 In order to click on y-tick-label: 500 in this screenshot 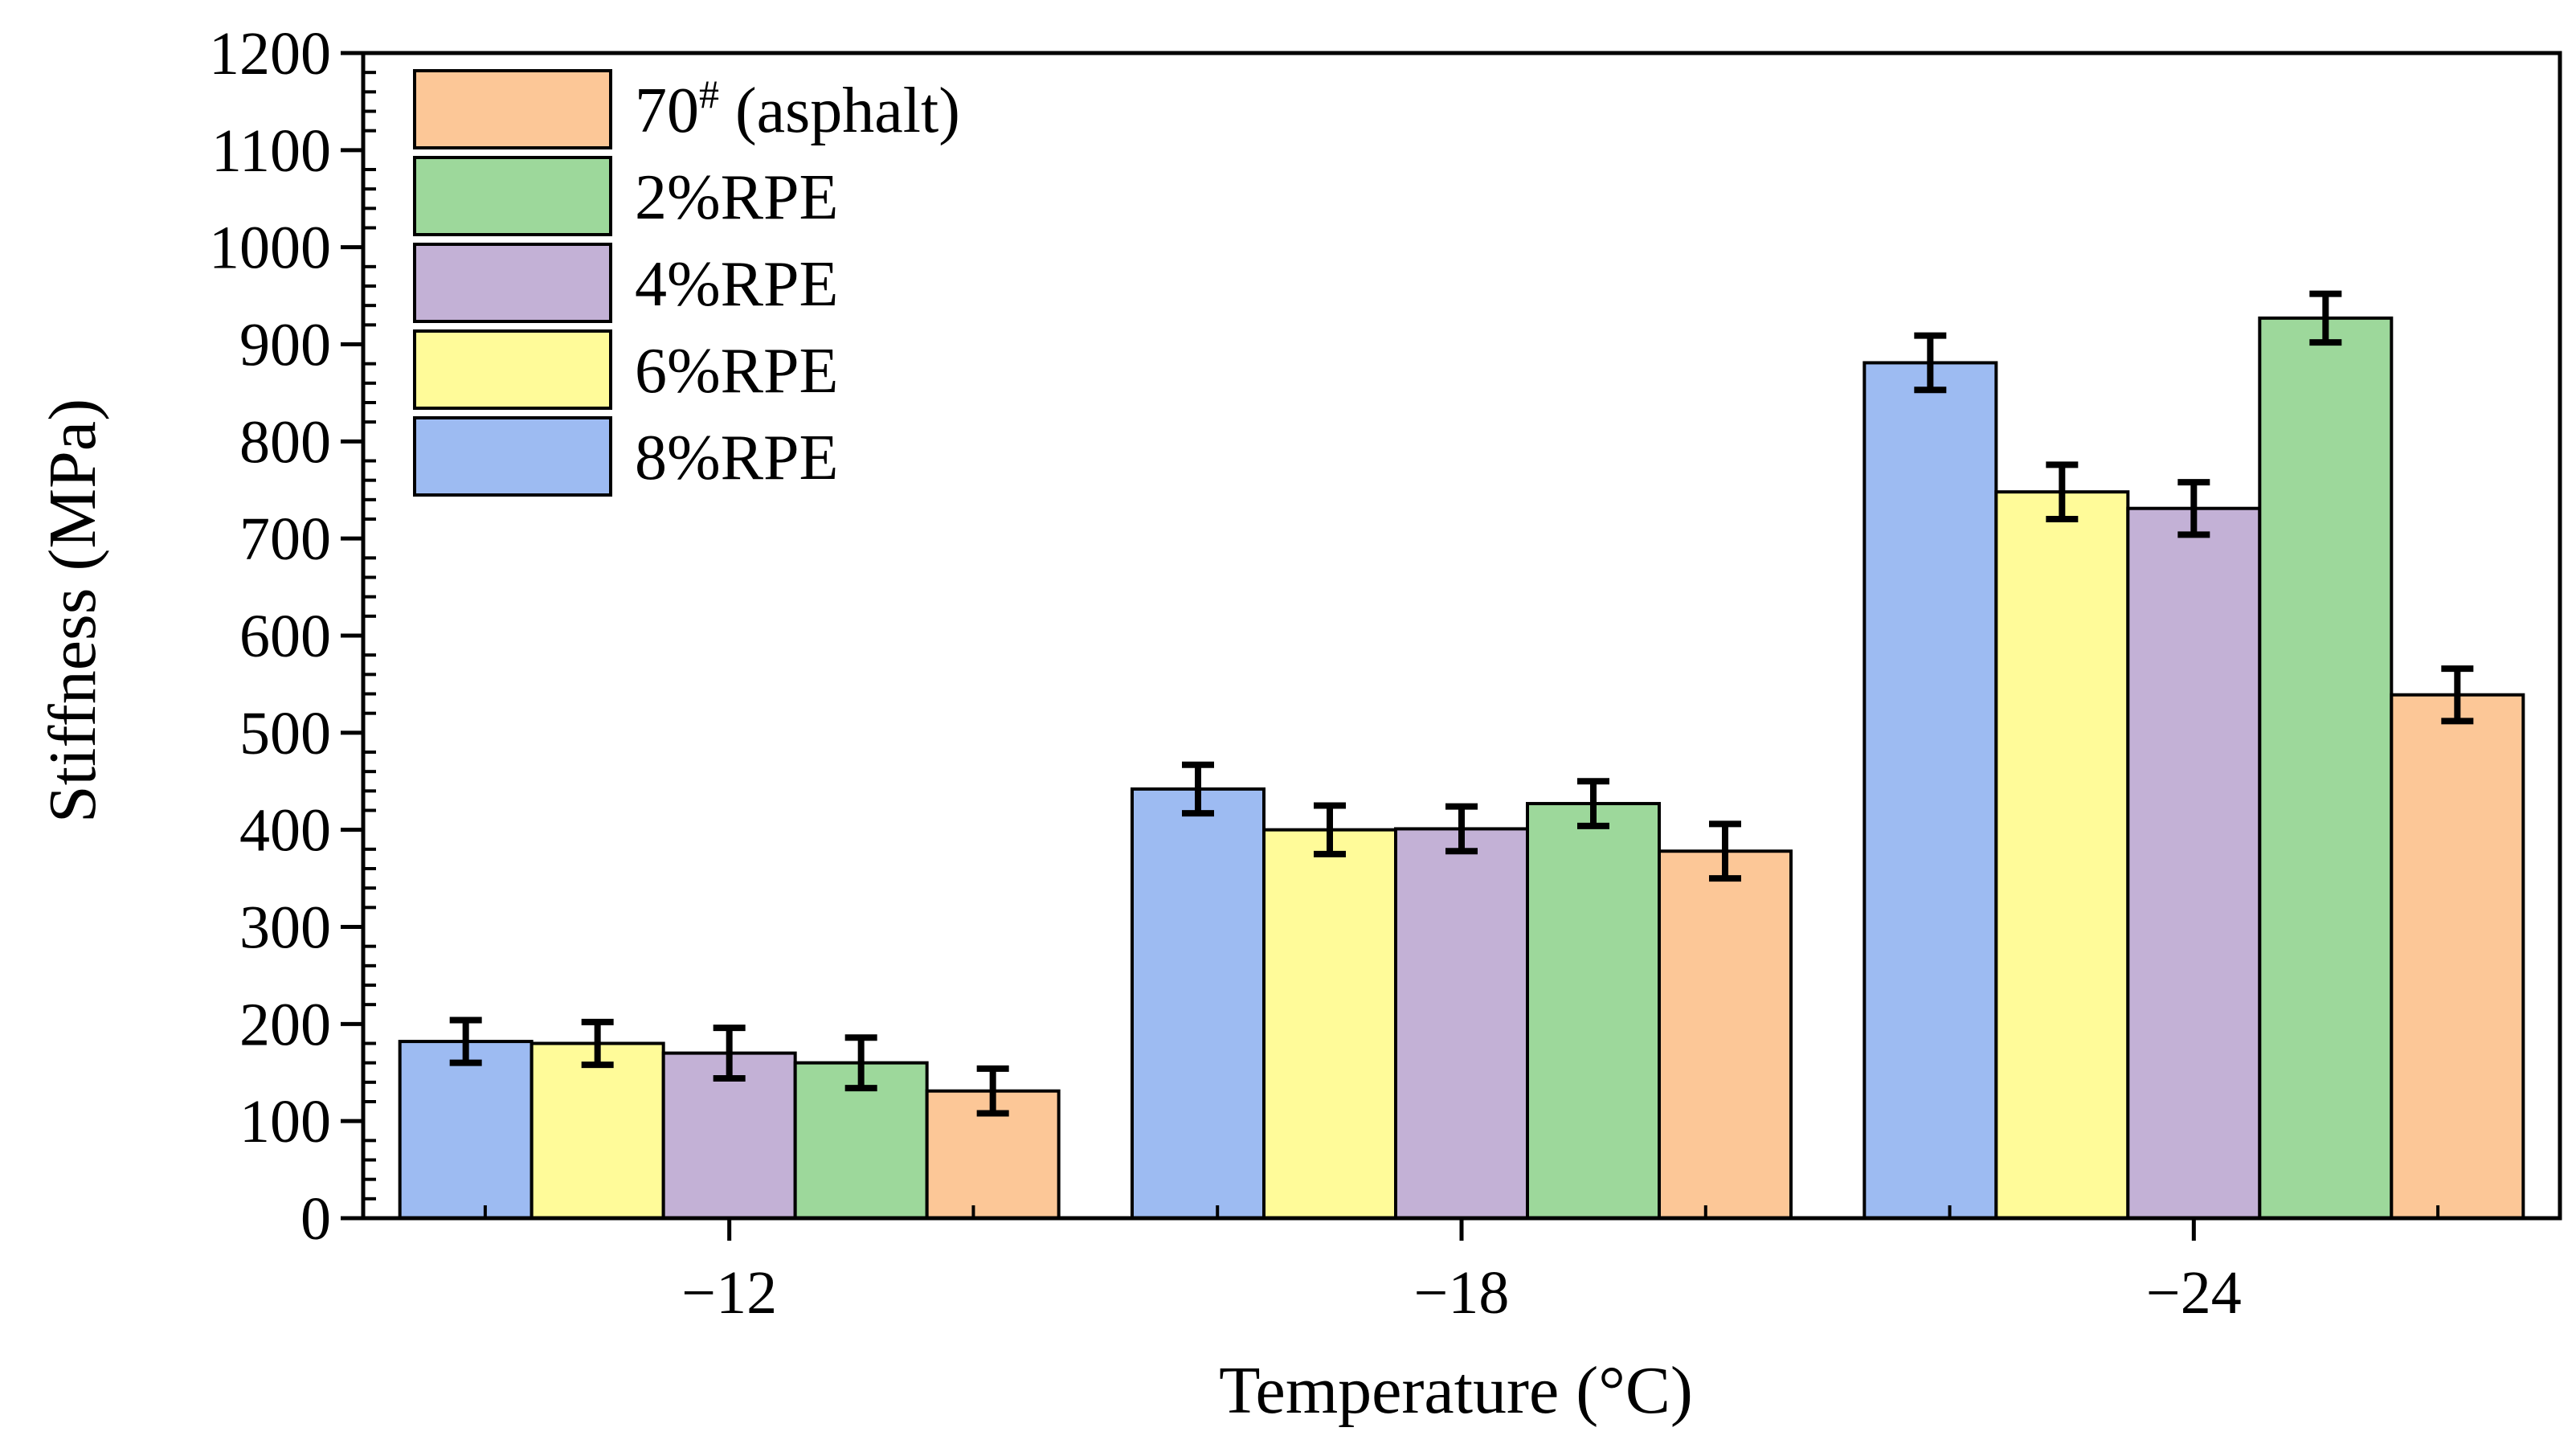, I will do `click(285, 733)`.